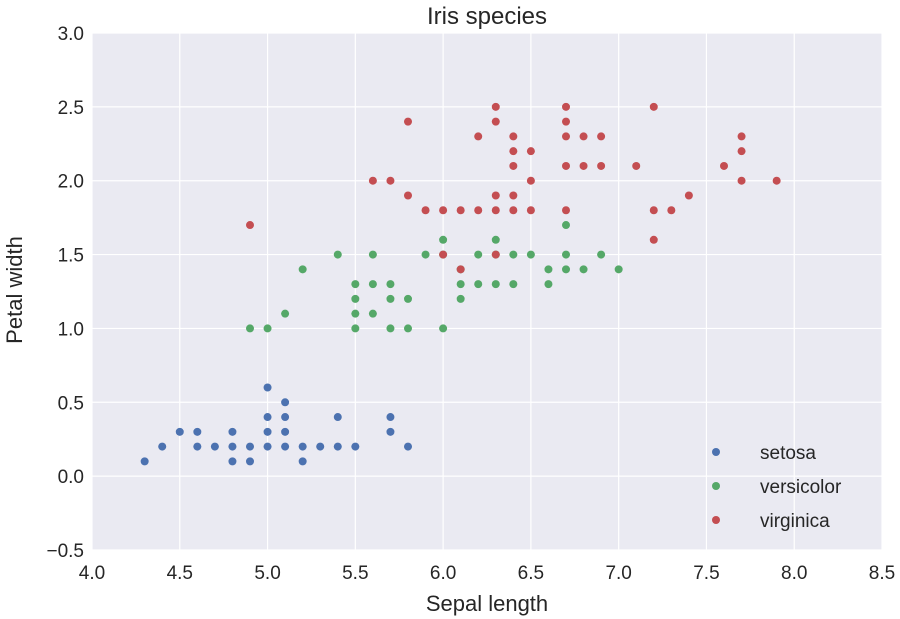 The image size is (900, 619). What do you see at coordinates (267, 573) in the screenshot?
I see `x-tick-label: 5.0` at bounding box center [267, 573].